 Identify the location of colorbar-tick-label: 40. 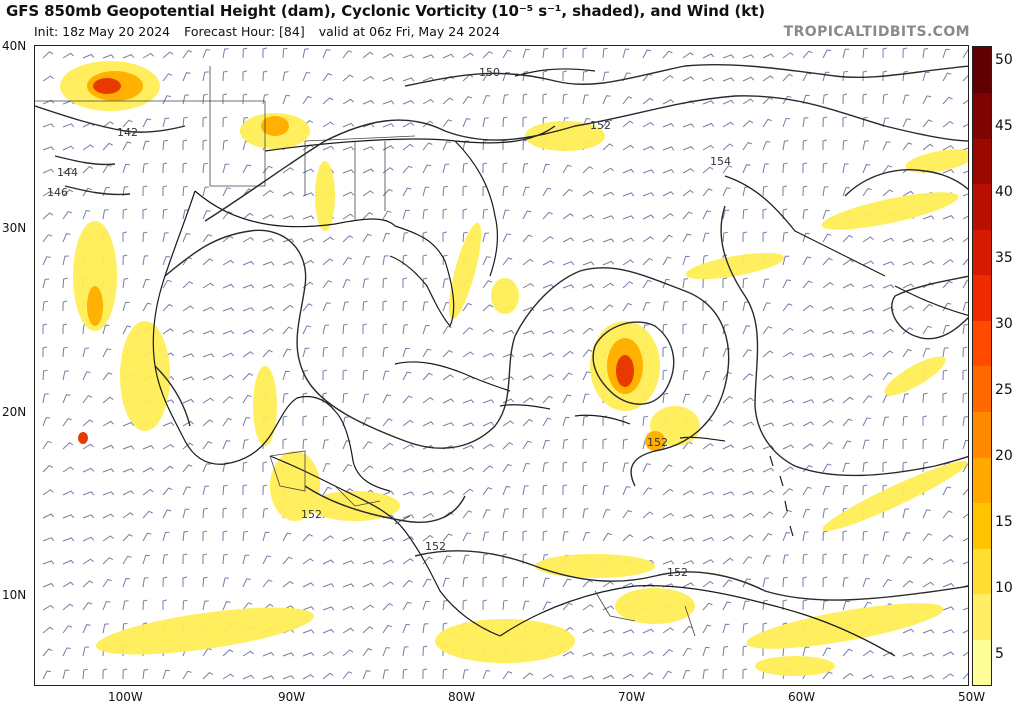
(1004, 192).